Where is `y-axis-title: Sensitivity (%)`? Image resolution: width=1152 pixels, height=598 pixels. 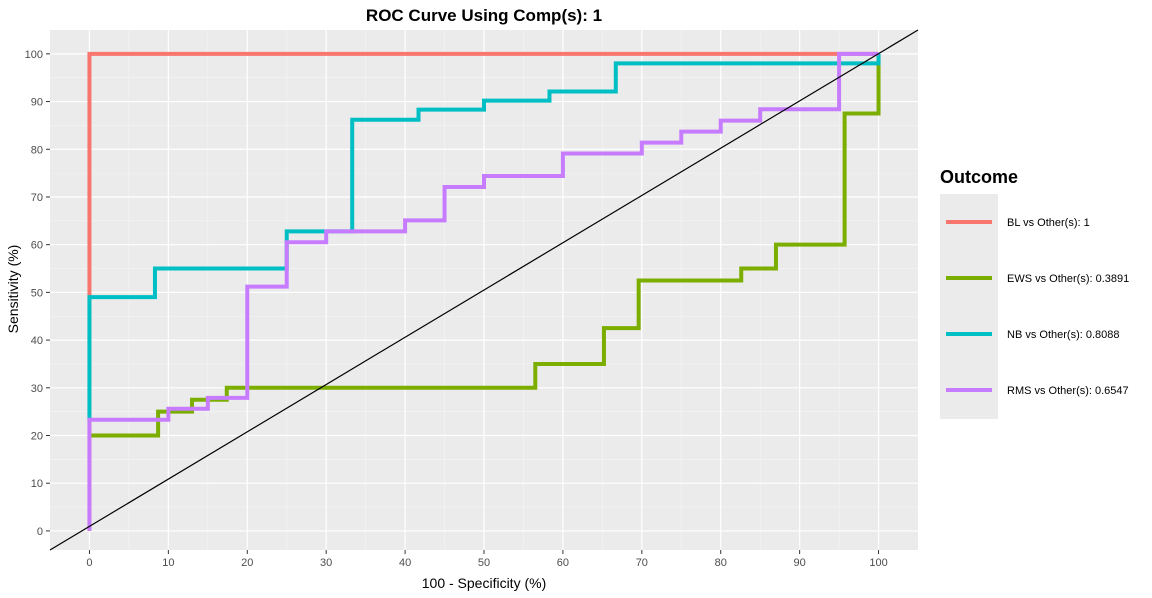
y-axis-title: Sensitivity (%) is located at coordinates (13, 289).